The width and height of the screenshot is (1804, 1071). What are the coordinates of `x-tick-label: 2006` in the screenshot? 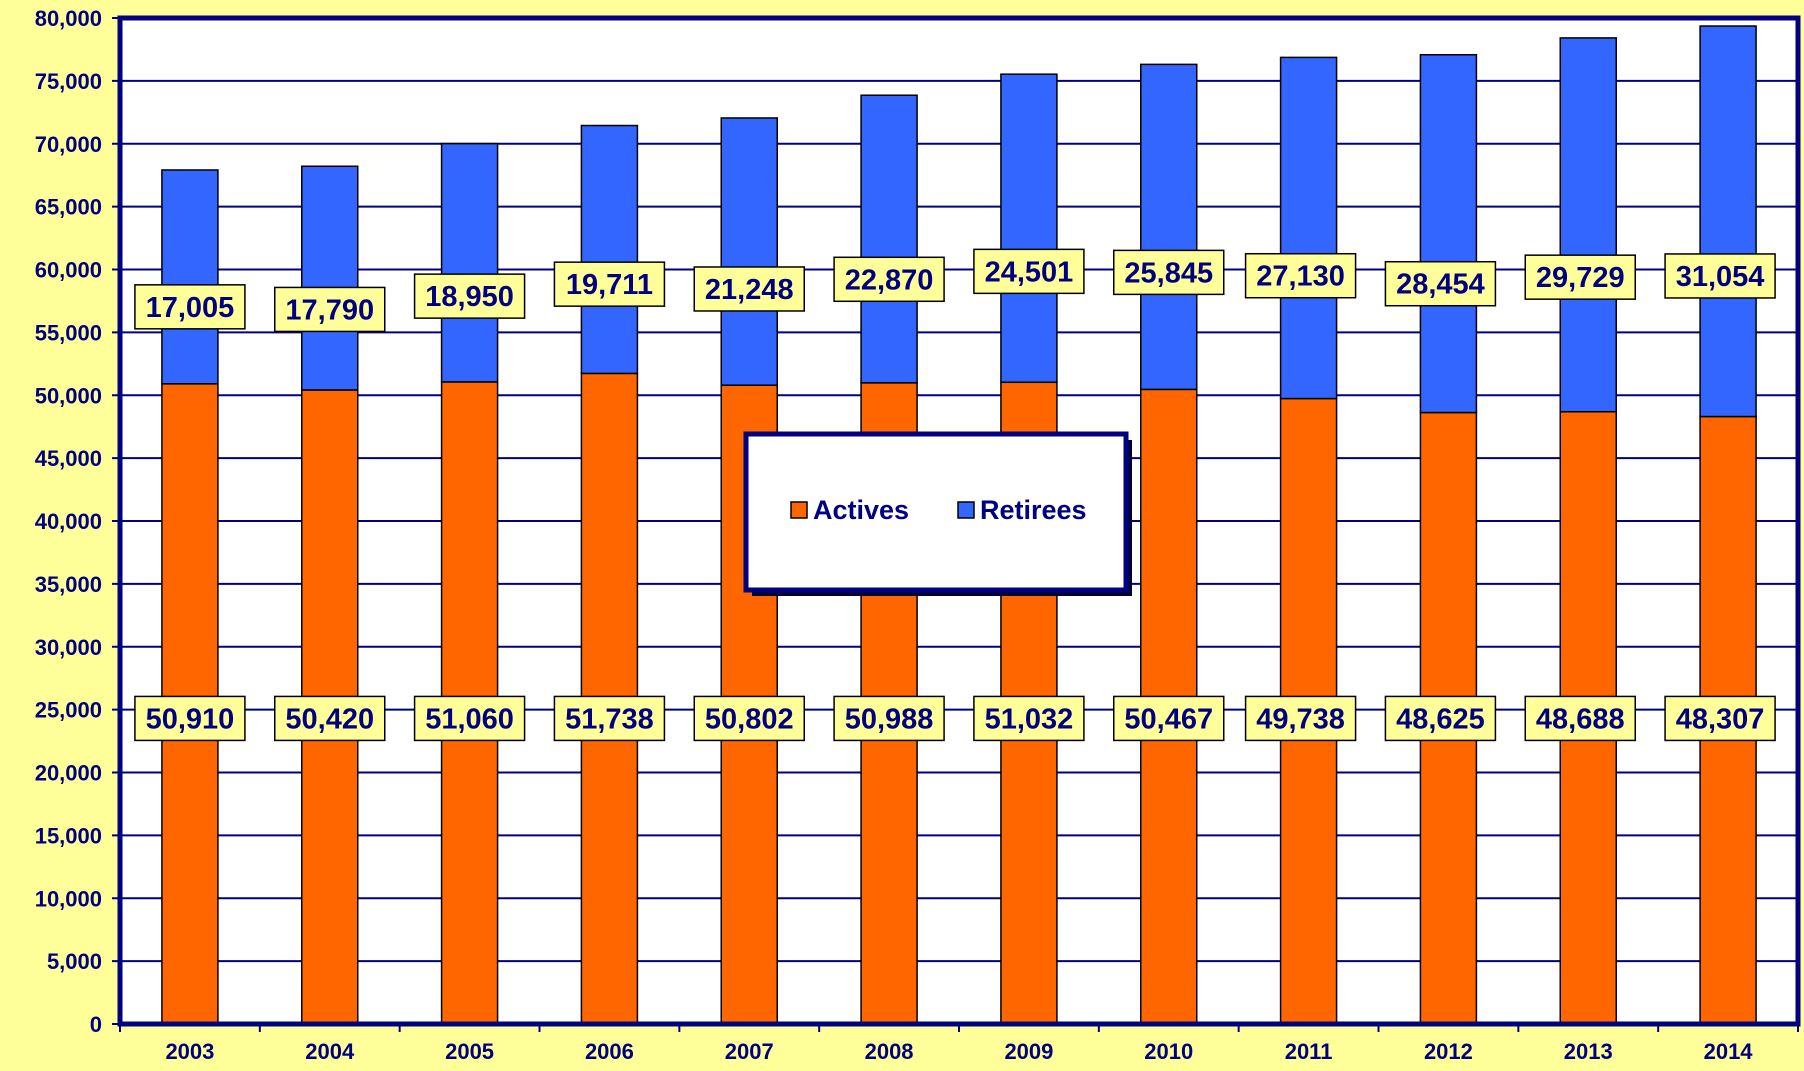 It's located at (609, 1051).